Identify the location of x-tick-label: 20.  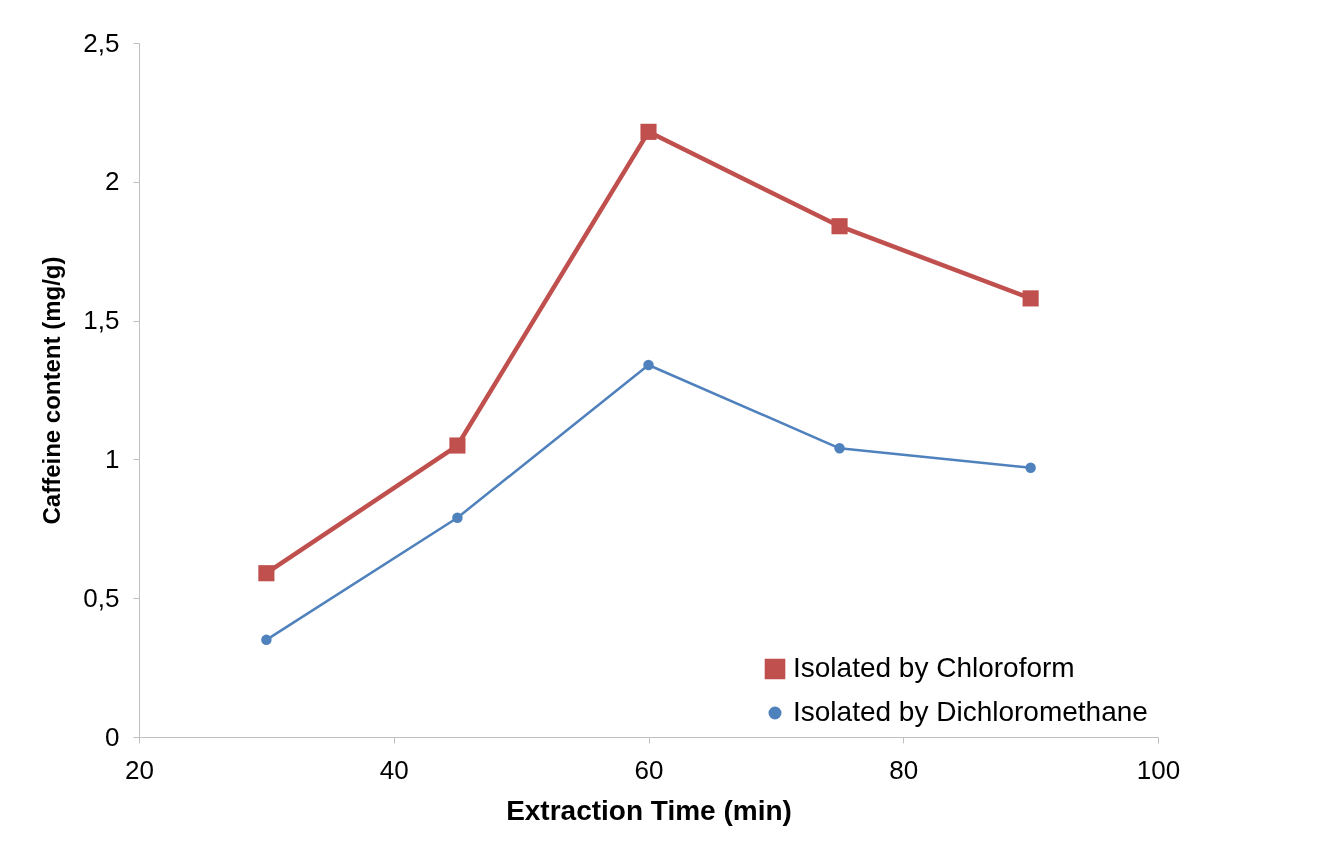
(139, 769).